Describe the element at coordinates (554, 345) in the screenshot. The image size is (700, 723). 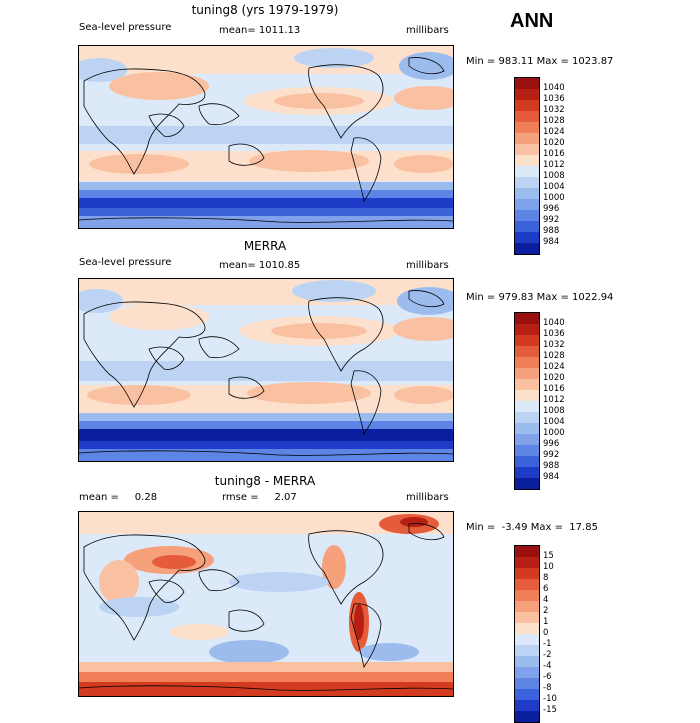
I see `colorbar-label: 1032` at that location.